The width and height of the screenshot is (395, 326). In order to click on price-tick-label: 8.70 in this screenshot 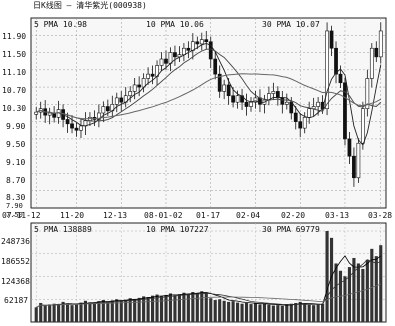, I will do `click(16, 180)`.